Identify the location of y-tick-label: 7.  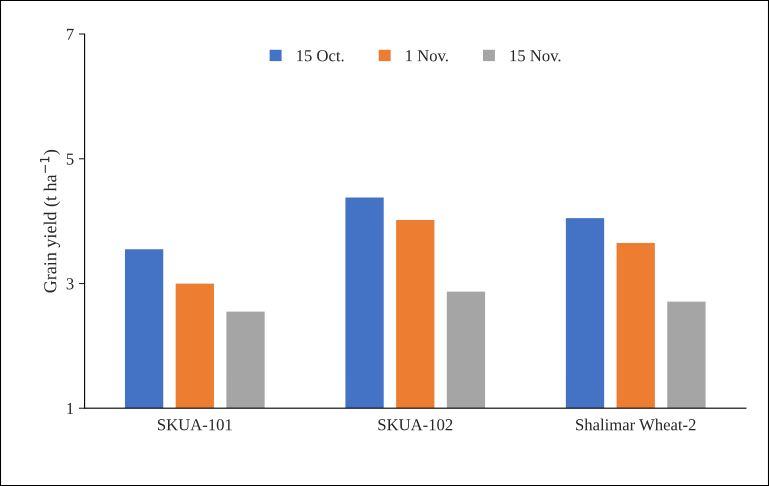
(70, 34).